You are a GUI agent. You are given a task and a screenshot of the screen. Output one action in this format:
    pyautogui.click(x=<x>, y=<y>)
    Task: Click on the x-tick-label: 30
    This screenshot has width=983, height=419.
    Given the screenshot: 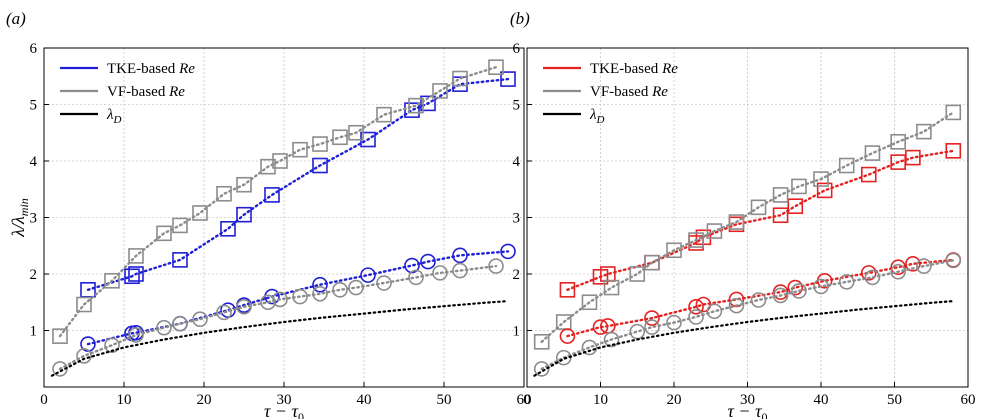 What is the action you would take?
    pyautogui.click(x=284, y=400)
    